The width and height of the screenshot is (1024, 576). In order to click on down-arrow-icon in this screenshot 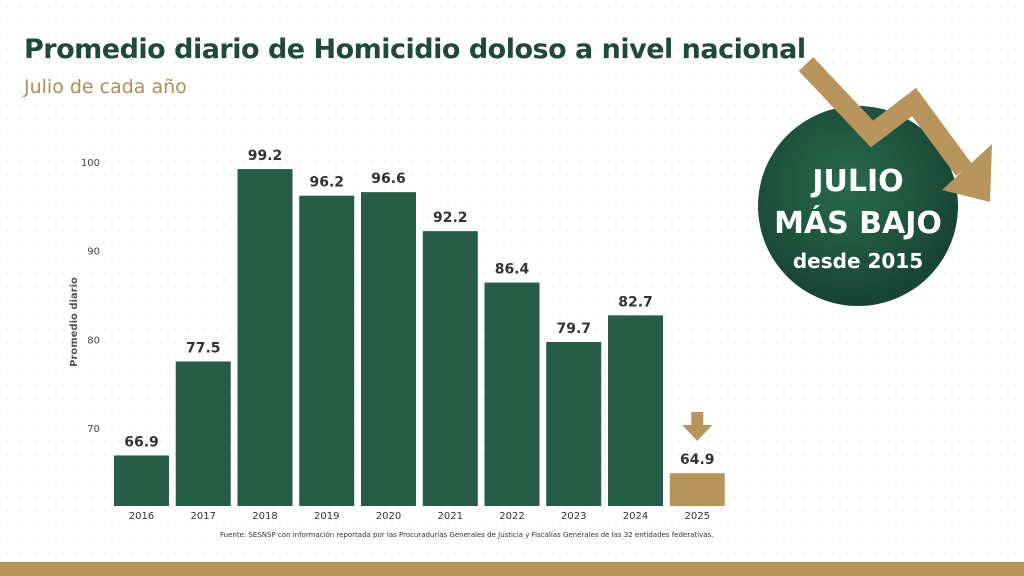, I will do `click(697, 426)`.